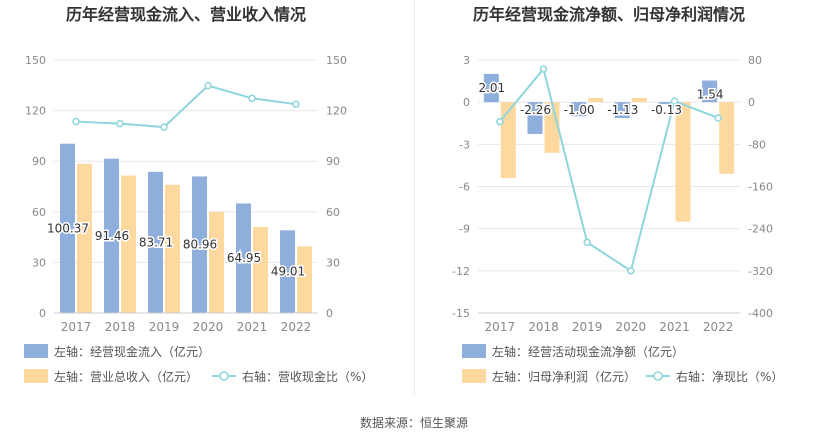 The width and height of the screenshot is (828, 445). I want to click on left-x-tick-label: 2018, so click(120, 327).